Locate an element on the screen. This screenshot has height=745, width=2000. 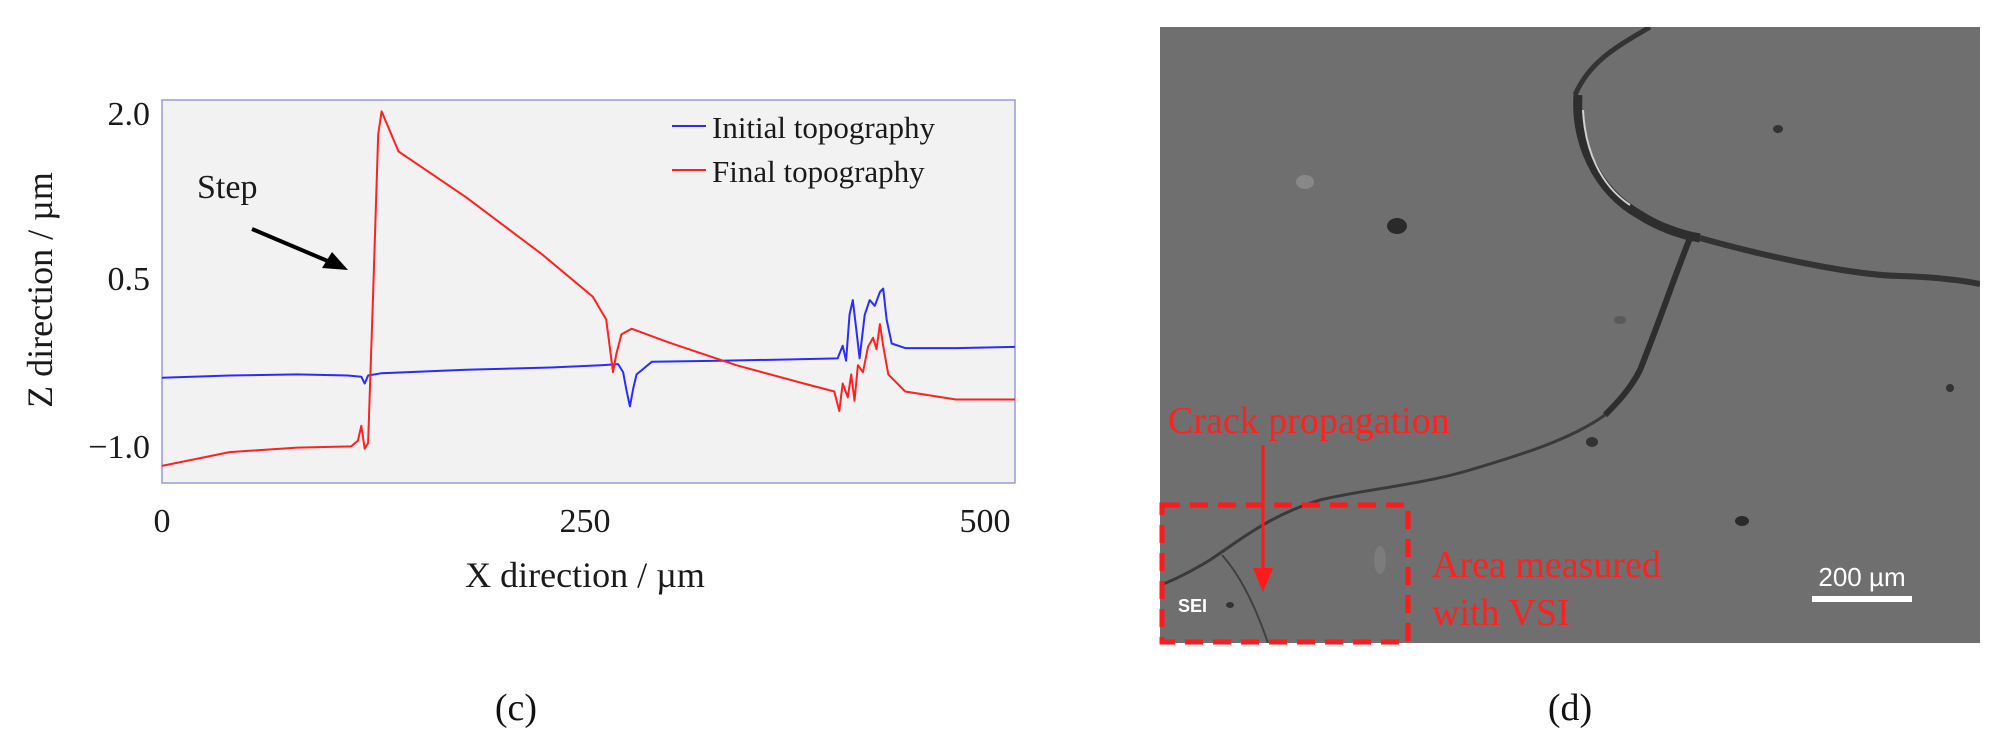
legend-label-initial: Initial topography is located at coordinates (823, 127).